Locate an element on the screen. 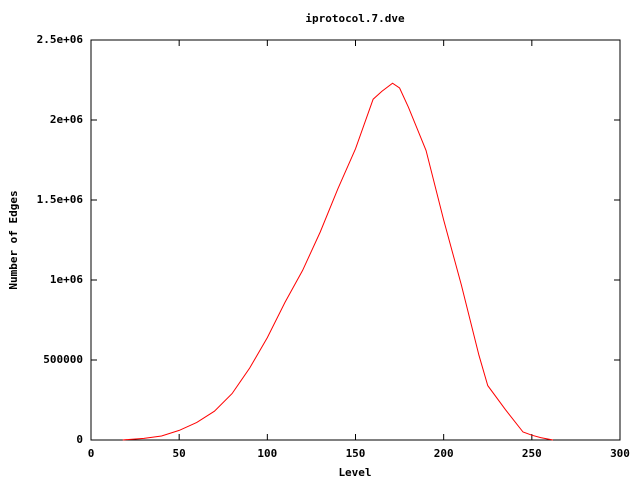 The height and width of the screenshot is (480, 640). x-tick-label: 200 is located at coordinates (444, 453).